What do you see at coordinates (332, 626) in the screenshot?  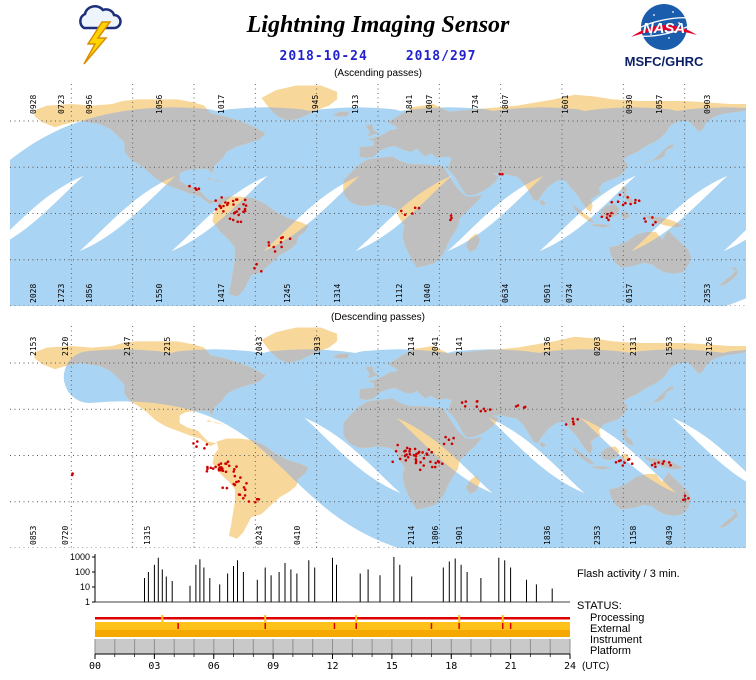 I see `external-status-band` at bounding box center [332, 626].